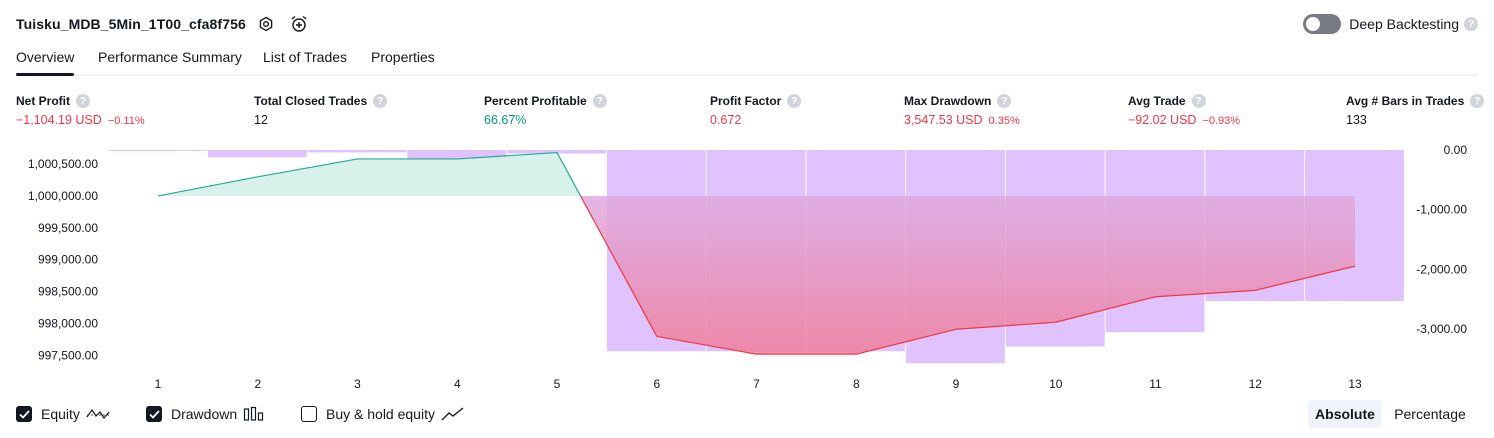 Image resolution: width=1494 pixels, height=438 pixels. I want to click on left-axis-tick: 998,000.00, so click(68, 324).